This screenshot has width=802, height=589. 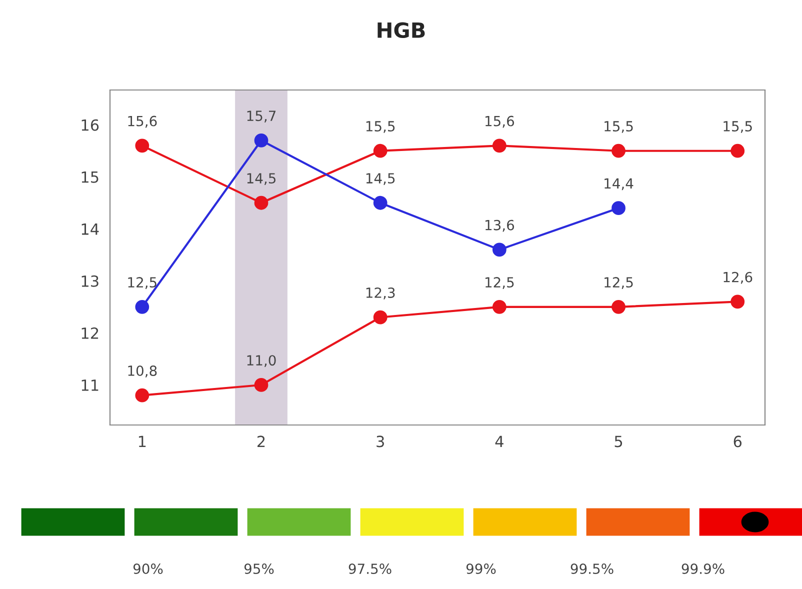 I want to click on text: 99%, so click(x=481, y=569).